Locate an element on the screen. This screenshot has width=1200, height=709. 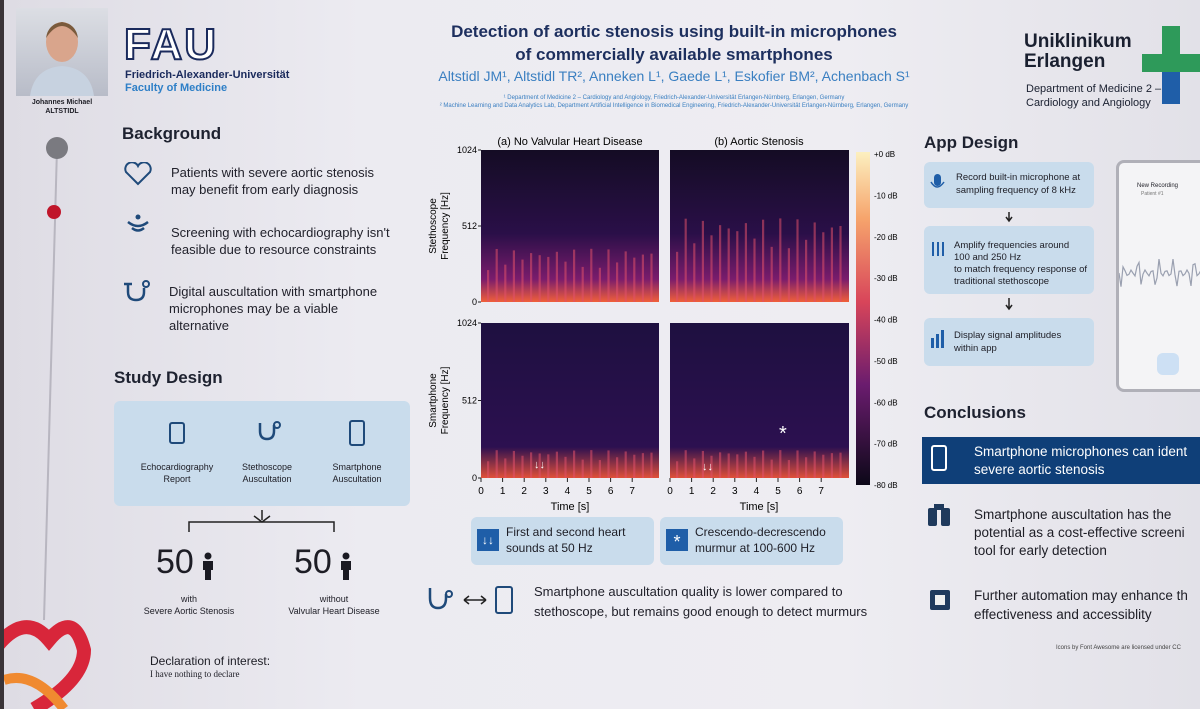
background-heading: Background is located at coordinates (172, 133).